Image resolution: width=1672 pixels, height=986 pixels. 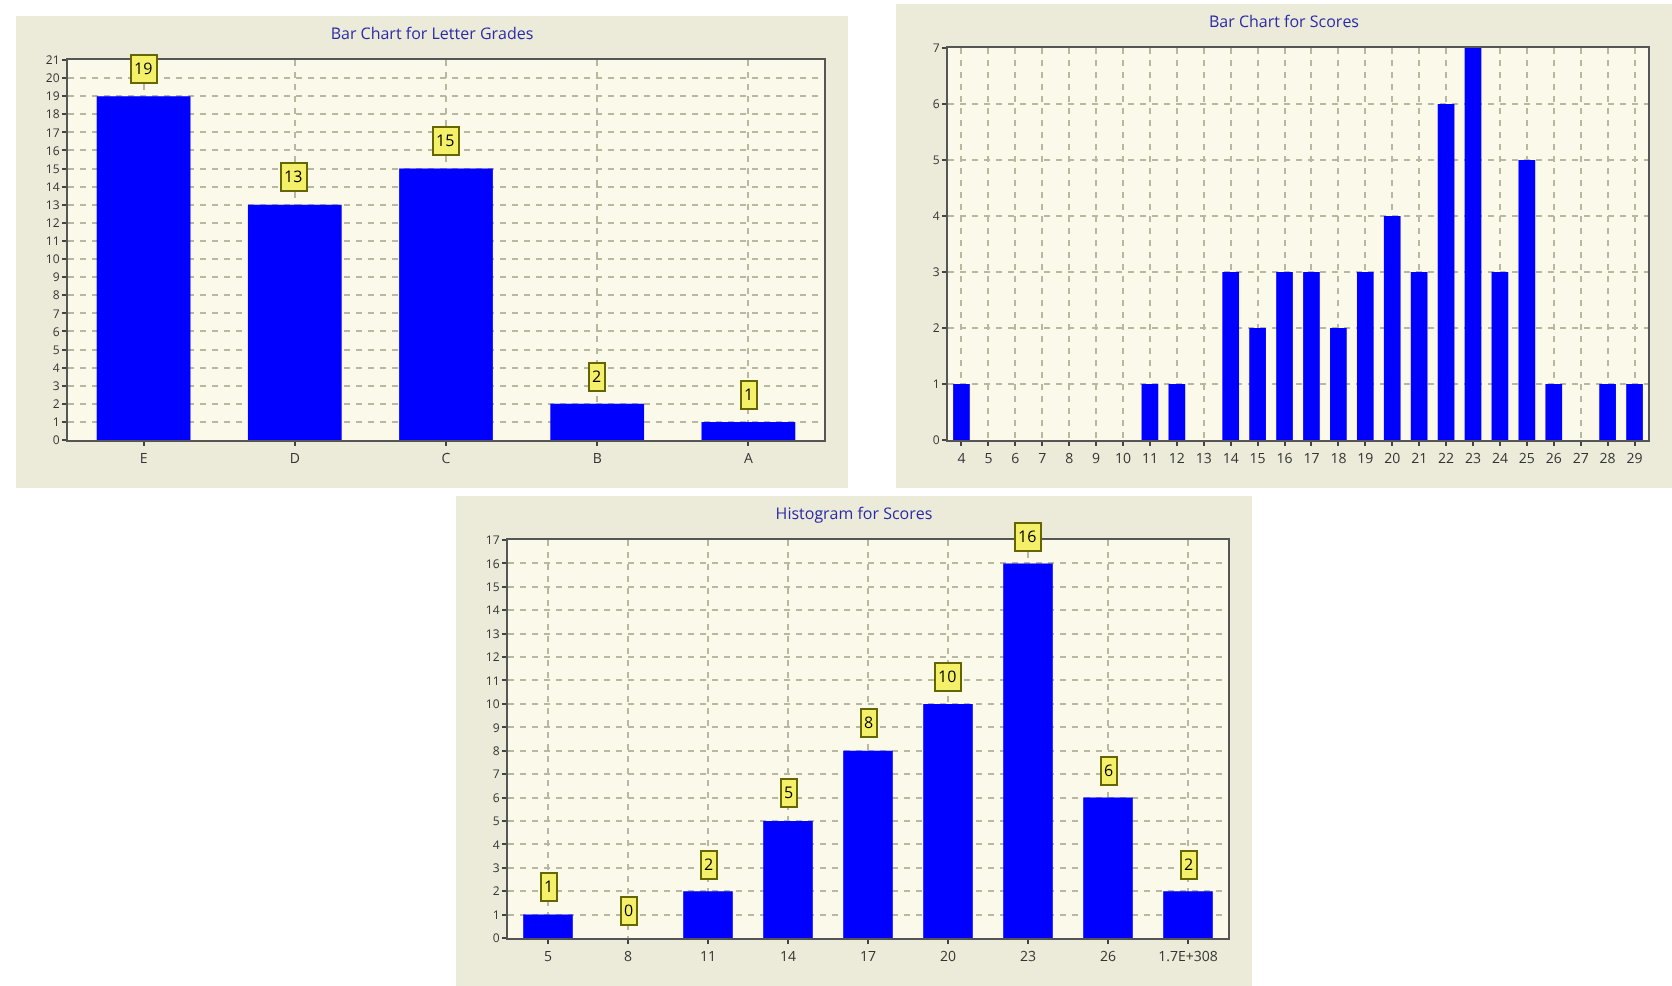 I want to click on data-label: 0, so click(x=629, y=911).